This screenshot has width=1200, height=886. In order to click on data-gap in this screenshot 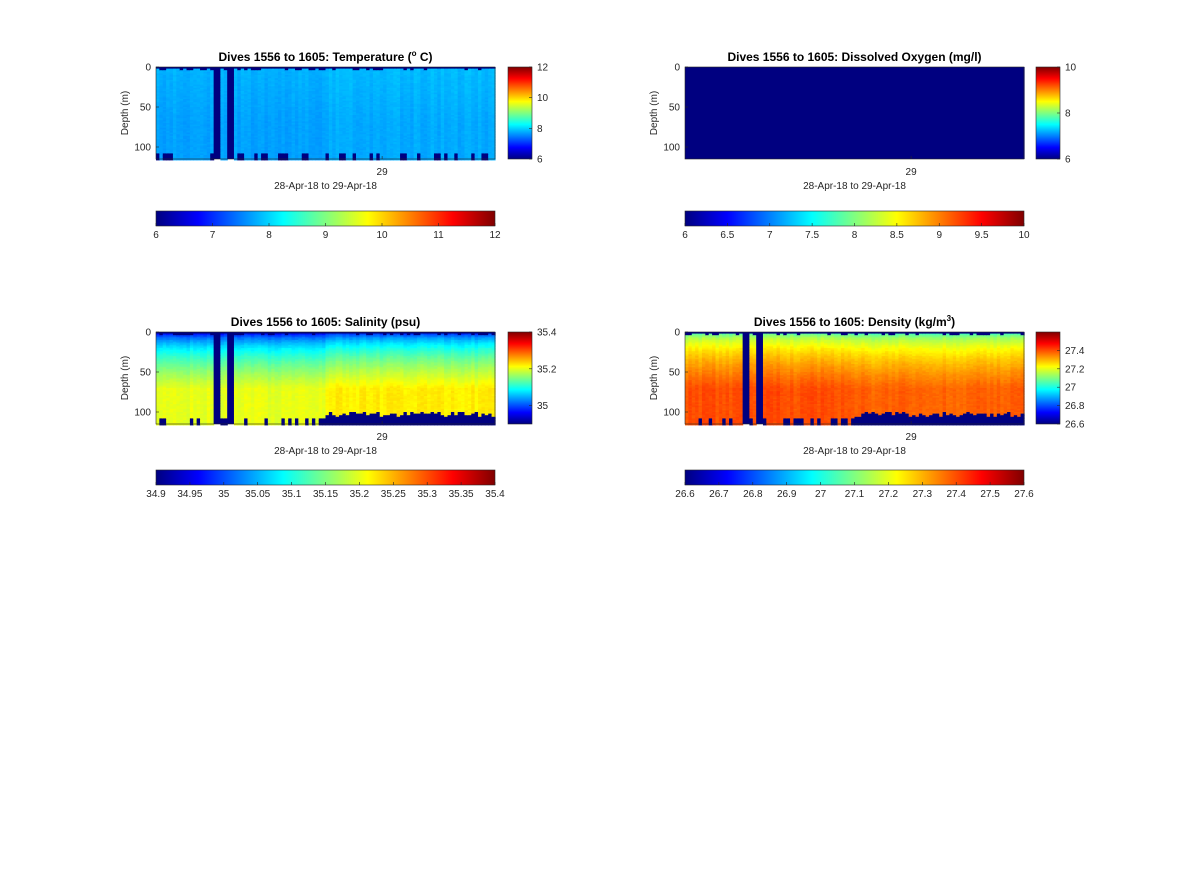, I will do `click(215, 113)`.